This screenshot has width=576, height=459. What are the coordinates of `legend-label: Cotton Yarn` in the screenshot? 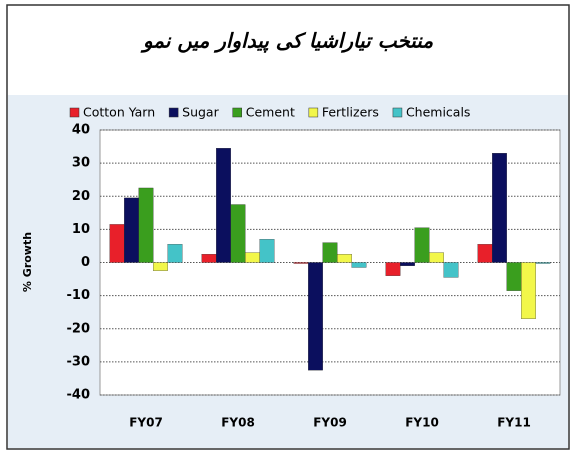 It's located at (119, 112).